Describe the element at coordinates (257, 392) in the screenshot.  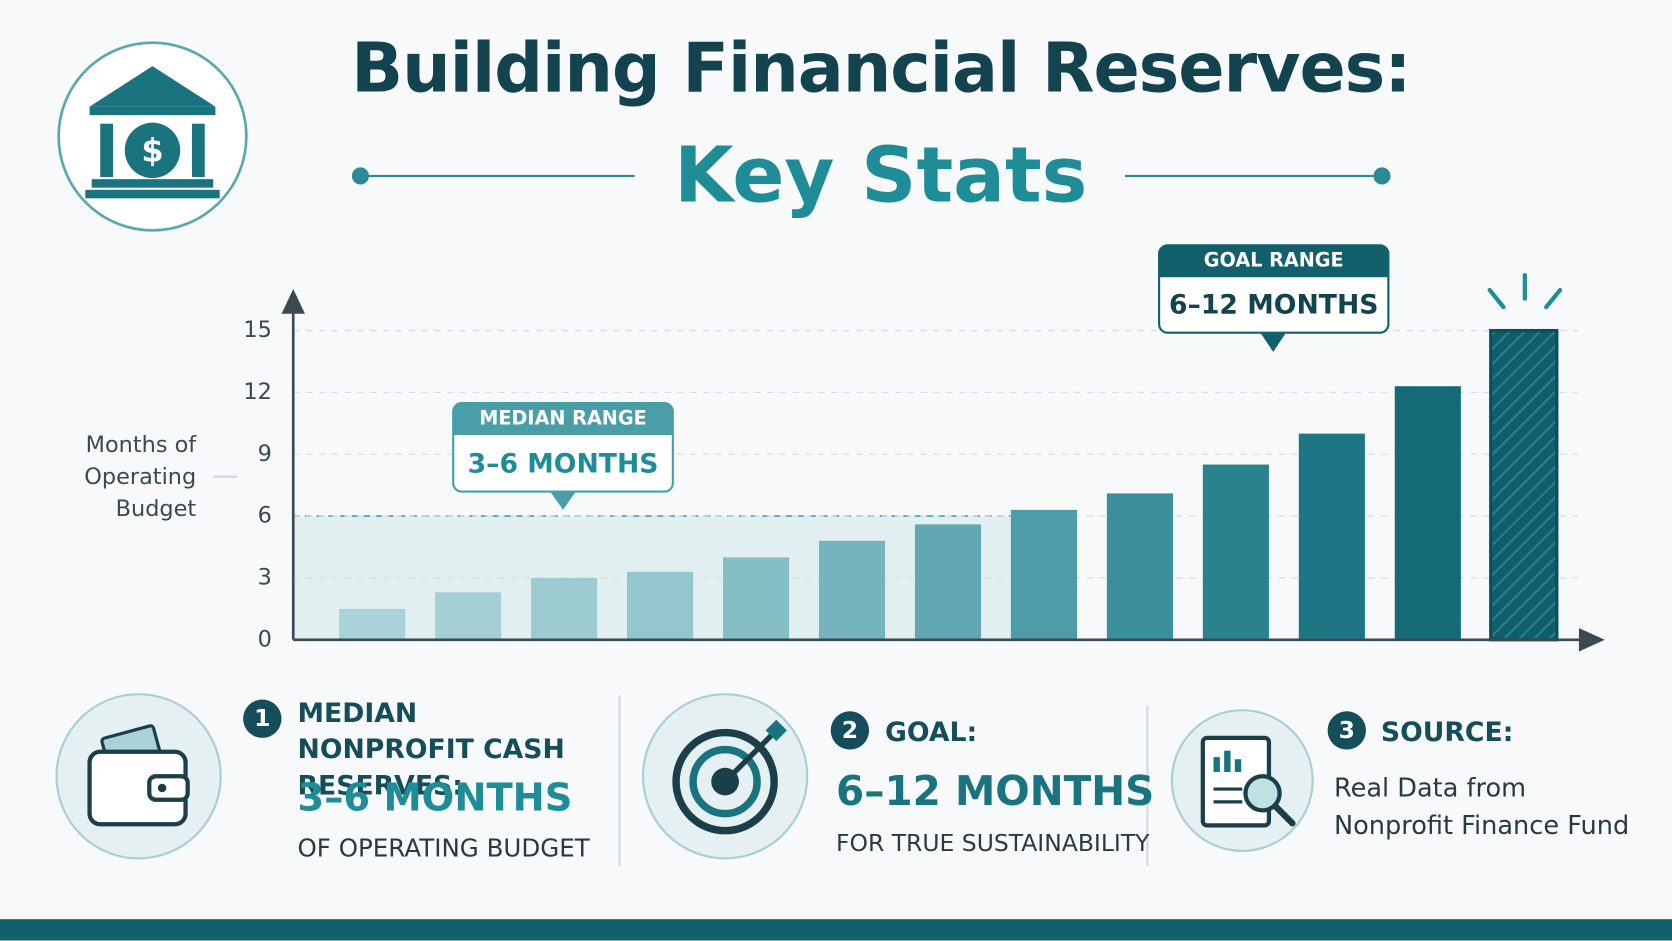
I see `y-tick-label: 12` at that location.